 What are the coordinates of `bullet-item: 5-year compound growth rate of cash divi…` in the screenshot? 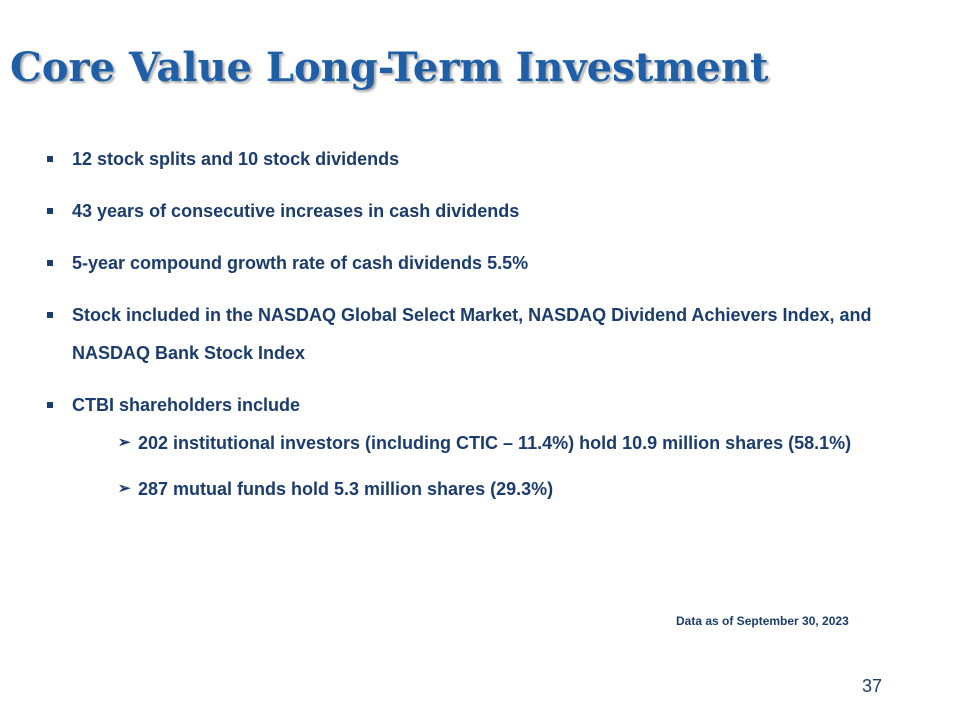 It's located at (478, 263).